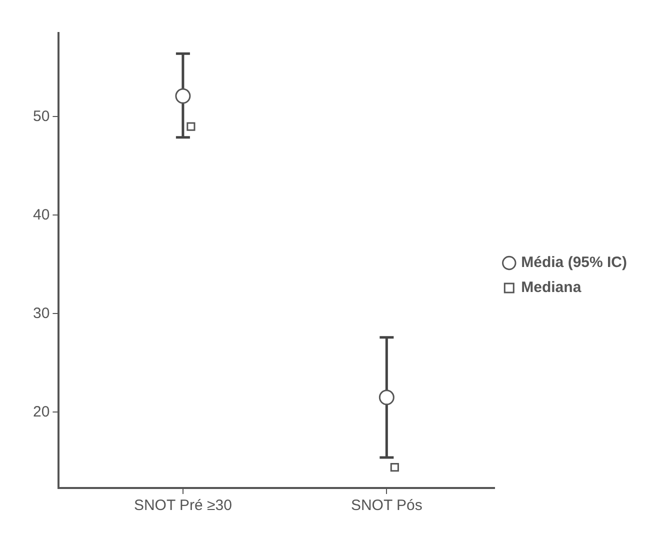 The height and width of the screenshot is (536, 657). Describe the element at coordinates (183, 505) in the screenshot. I see `x-tick-label: SNOT Pré ≥30` at that location.